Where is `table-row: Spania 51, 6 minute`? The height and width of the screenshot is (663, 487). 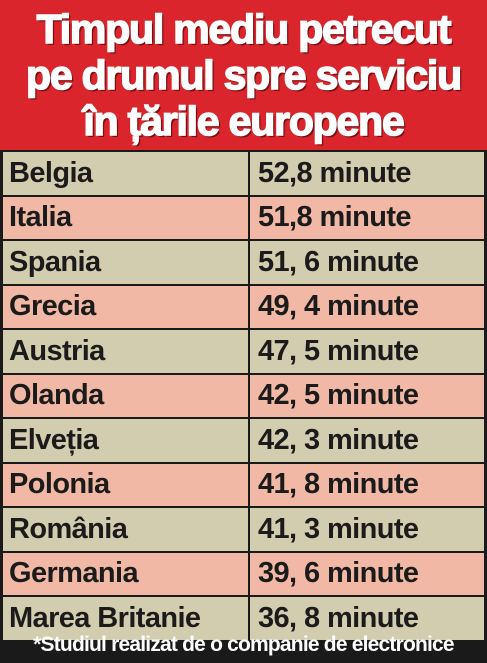 table-row: Spania 51, 6 minute is located at coordinates (243, 262).